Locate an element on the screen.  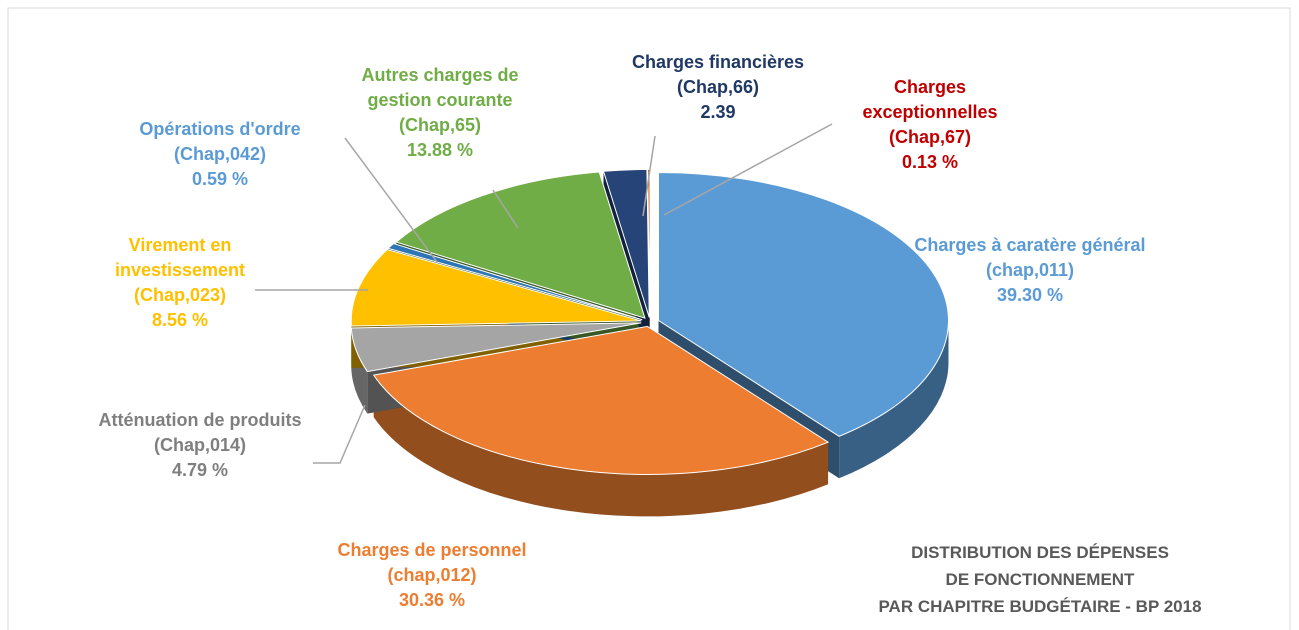
data-label: Charges exceptionnelles (Chap,67) 0.13 % is located at coordinates (930, 125).